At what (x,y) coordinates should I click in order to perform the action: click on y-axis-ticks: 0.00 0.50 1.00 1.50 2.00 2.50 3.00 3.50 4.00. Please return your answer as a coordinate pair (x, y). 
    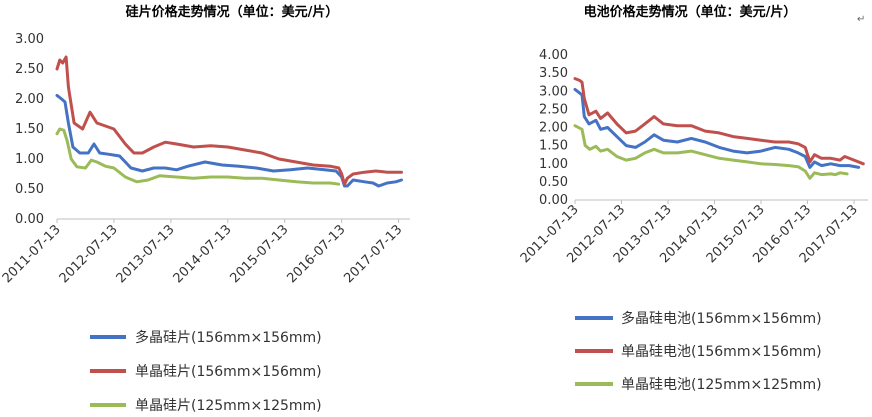
    Looking at the image, I should click on (553, 128).